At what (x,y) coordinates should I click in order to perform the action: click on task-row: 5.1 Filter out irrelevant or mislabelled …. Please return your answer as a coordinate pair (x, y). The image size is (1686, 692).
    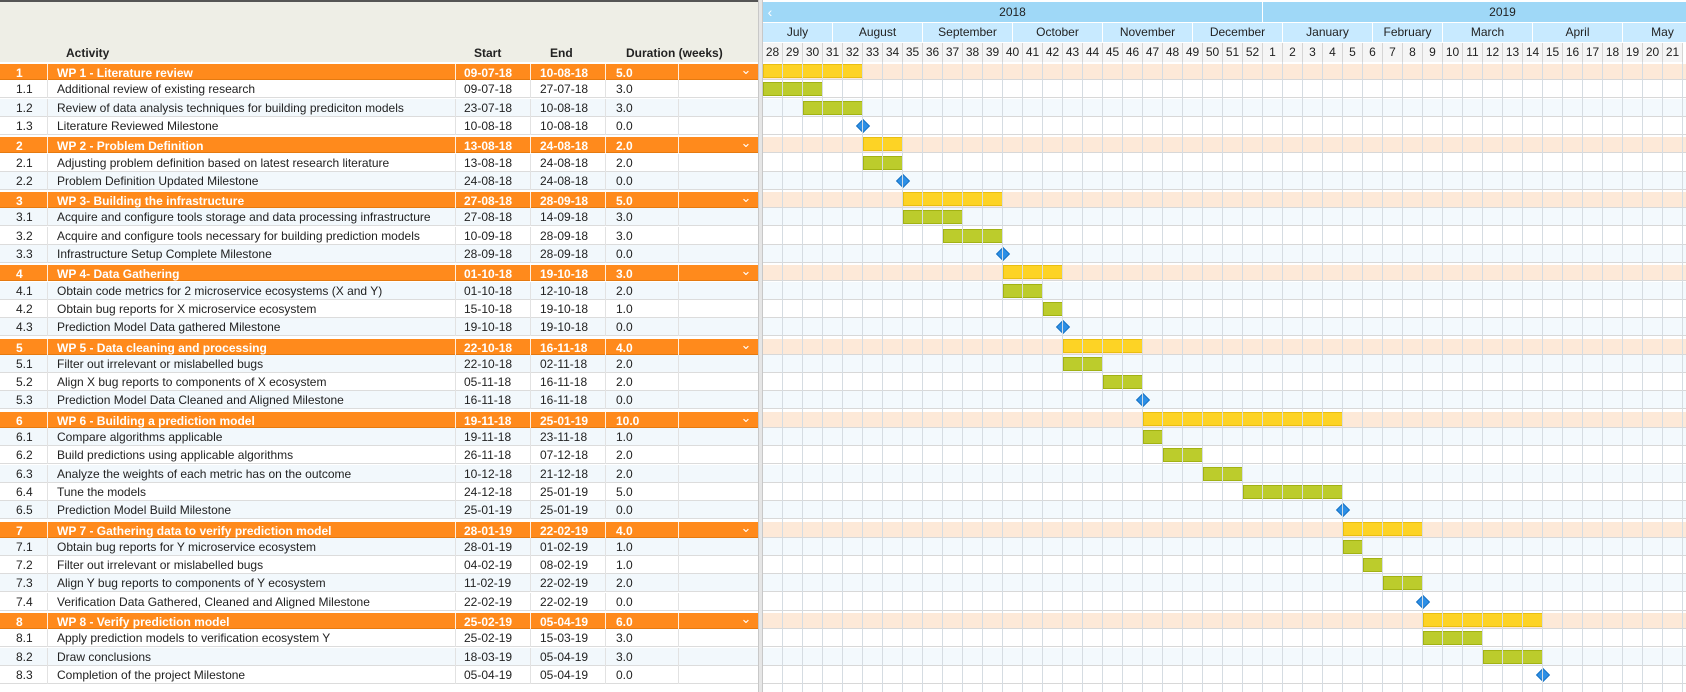
    Looking at the image, I should click on (379, 363).